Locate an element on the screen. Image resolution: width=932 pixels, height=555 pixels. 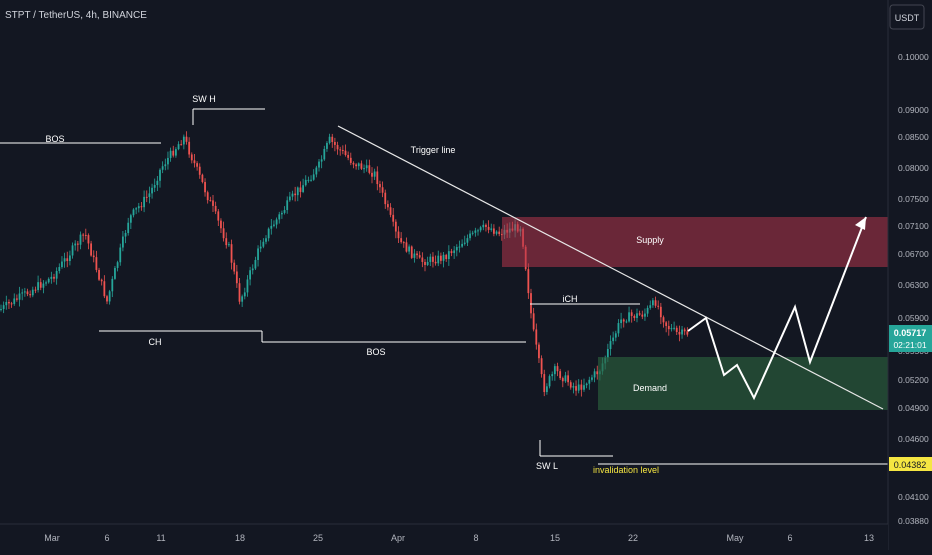
time-axis-label: 25 is located at coordinates (318, 538).